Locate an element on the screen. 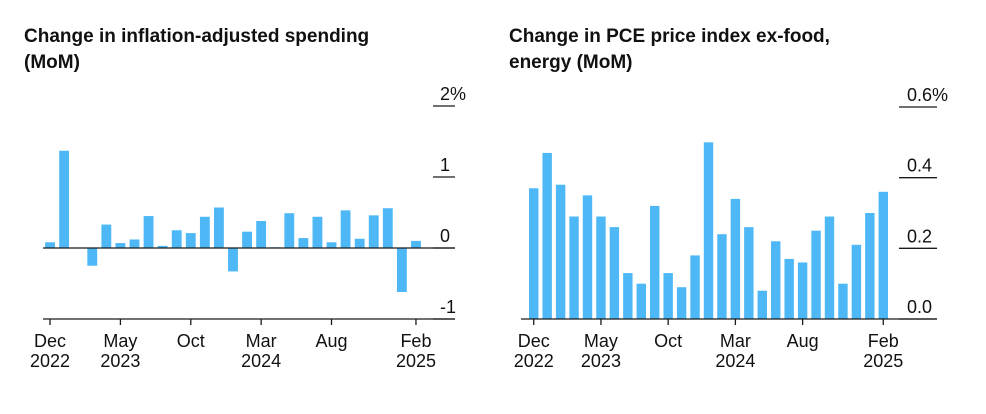 The width and height of the screenshot is (986, 414). spending-x-tick-label: Mar is located at coordinates (261, 341).